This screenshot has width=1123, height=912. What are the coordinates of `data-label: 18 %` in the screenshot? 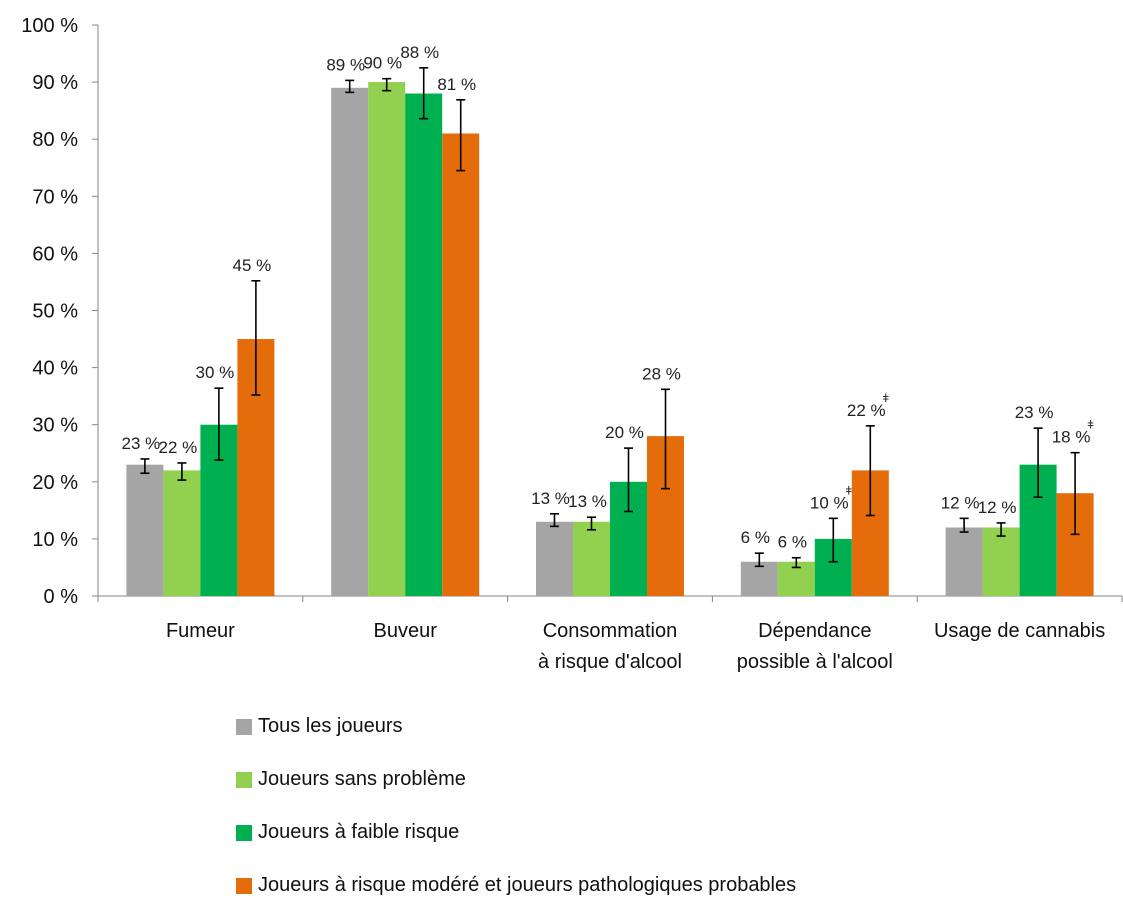 It's located at (1071, 437).